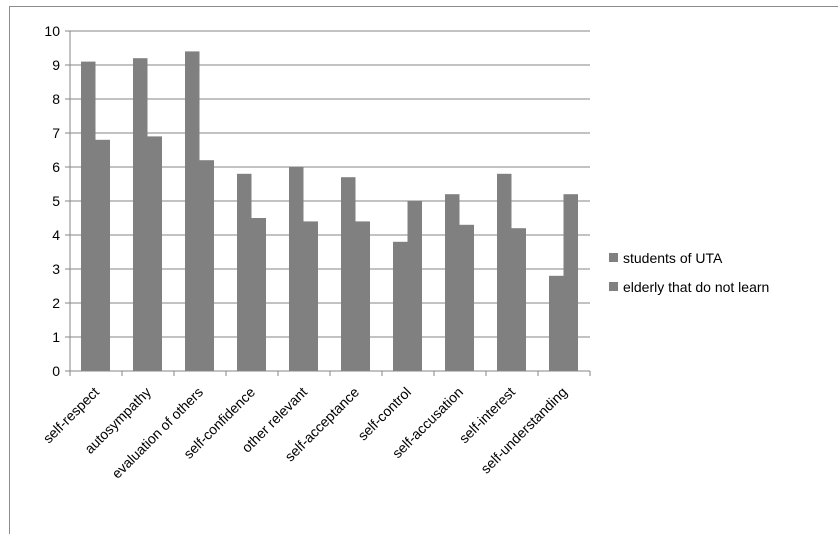 This screenshot has width=839, height=535. Describe the element at coordinates (56, 99) in the screenshot. I see `y-tick-label: 8` at that location.